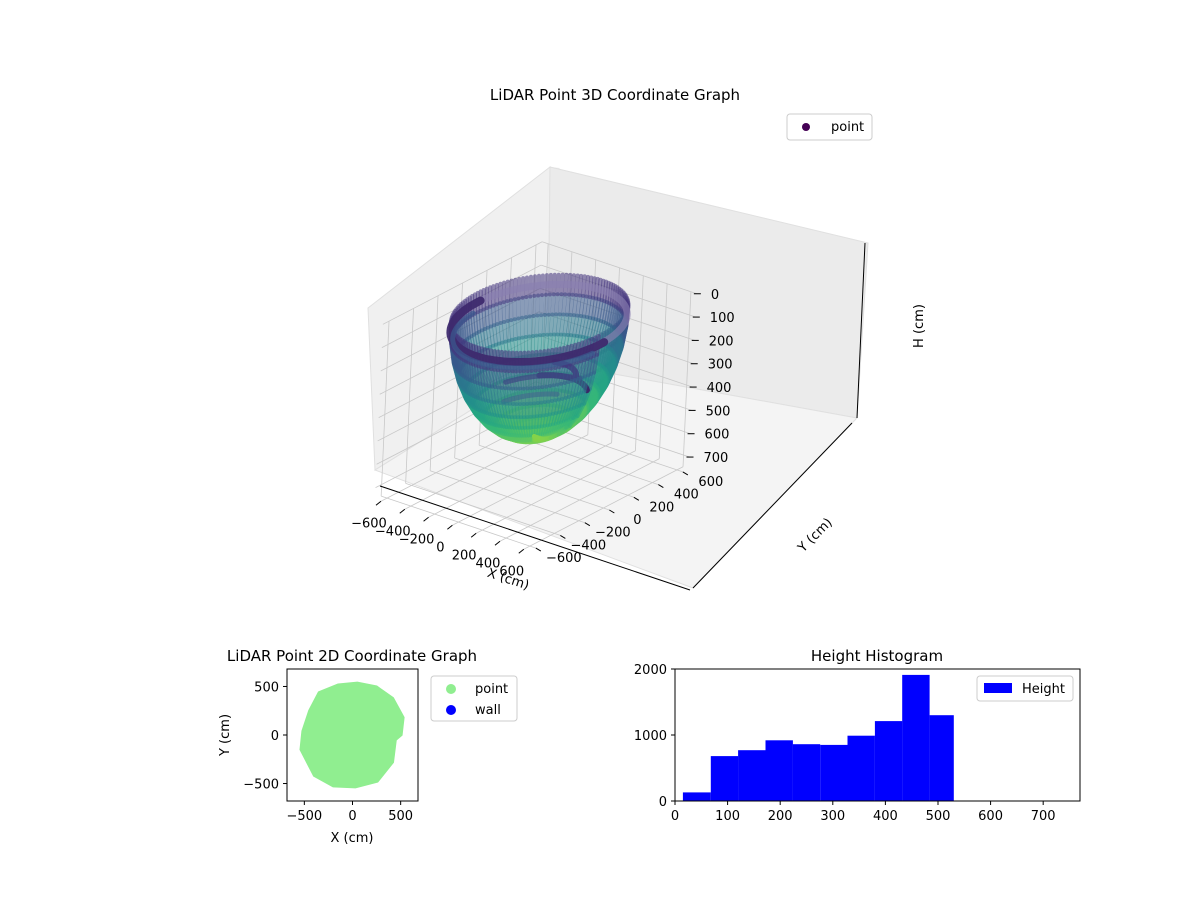 Image resolution: width=1200 pixels, height=900 pixels. What do you see at coordinates (488, 563) in the screenshot?
I see `x-tick-label-3d: 400` at bounding box center [488, 563].